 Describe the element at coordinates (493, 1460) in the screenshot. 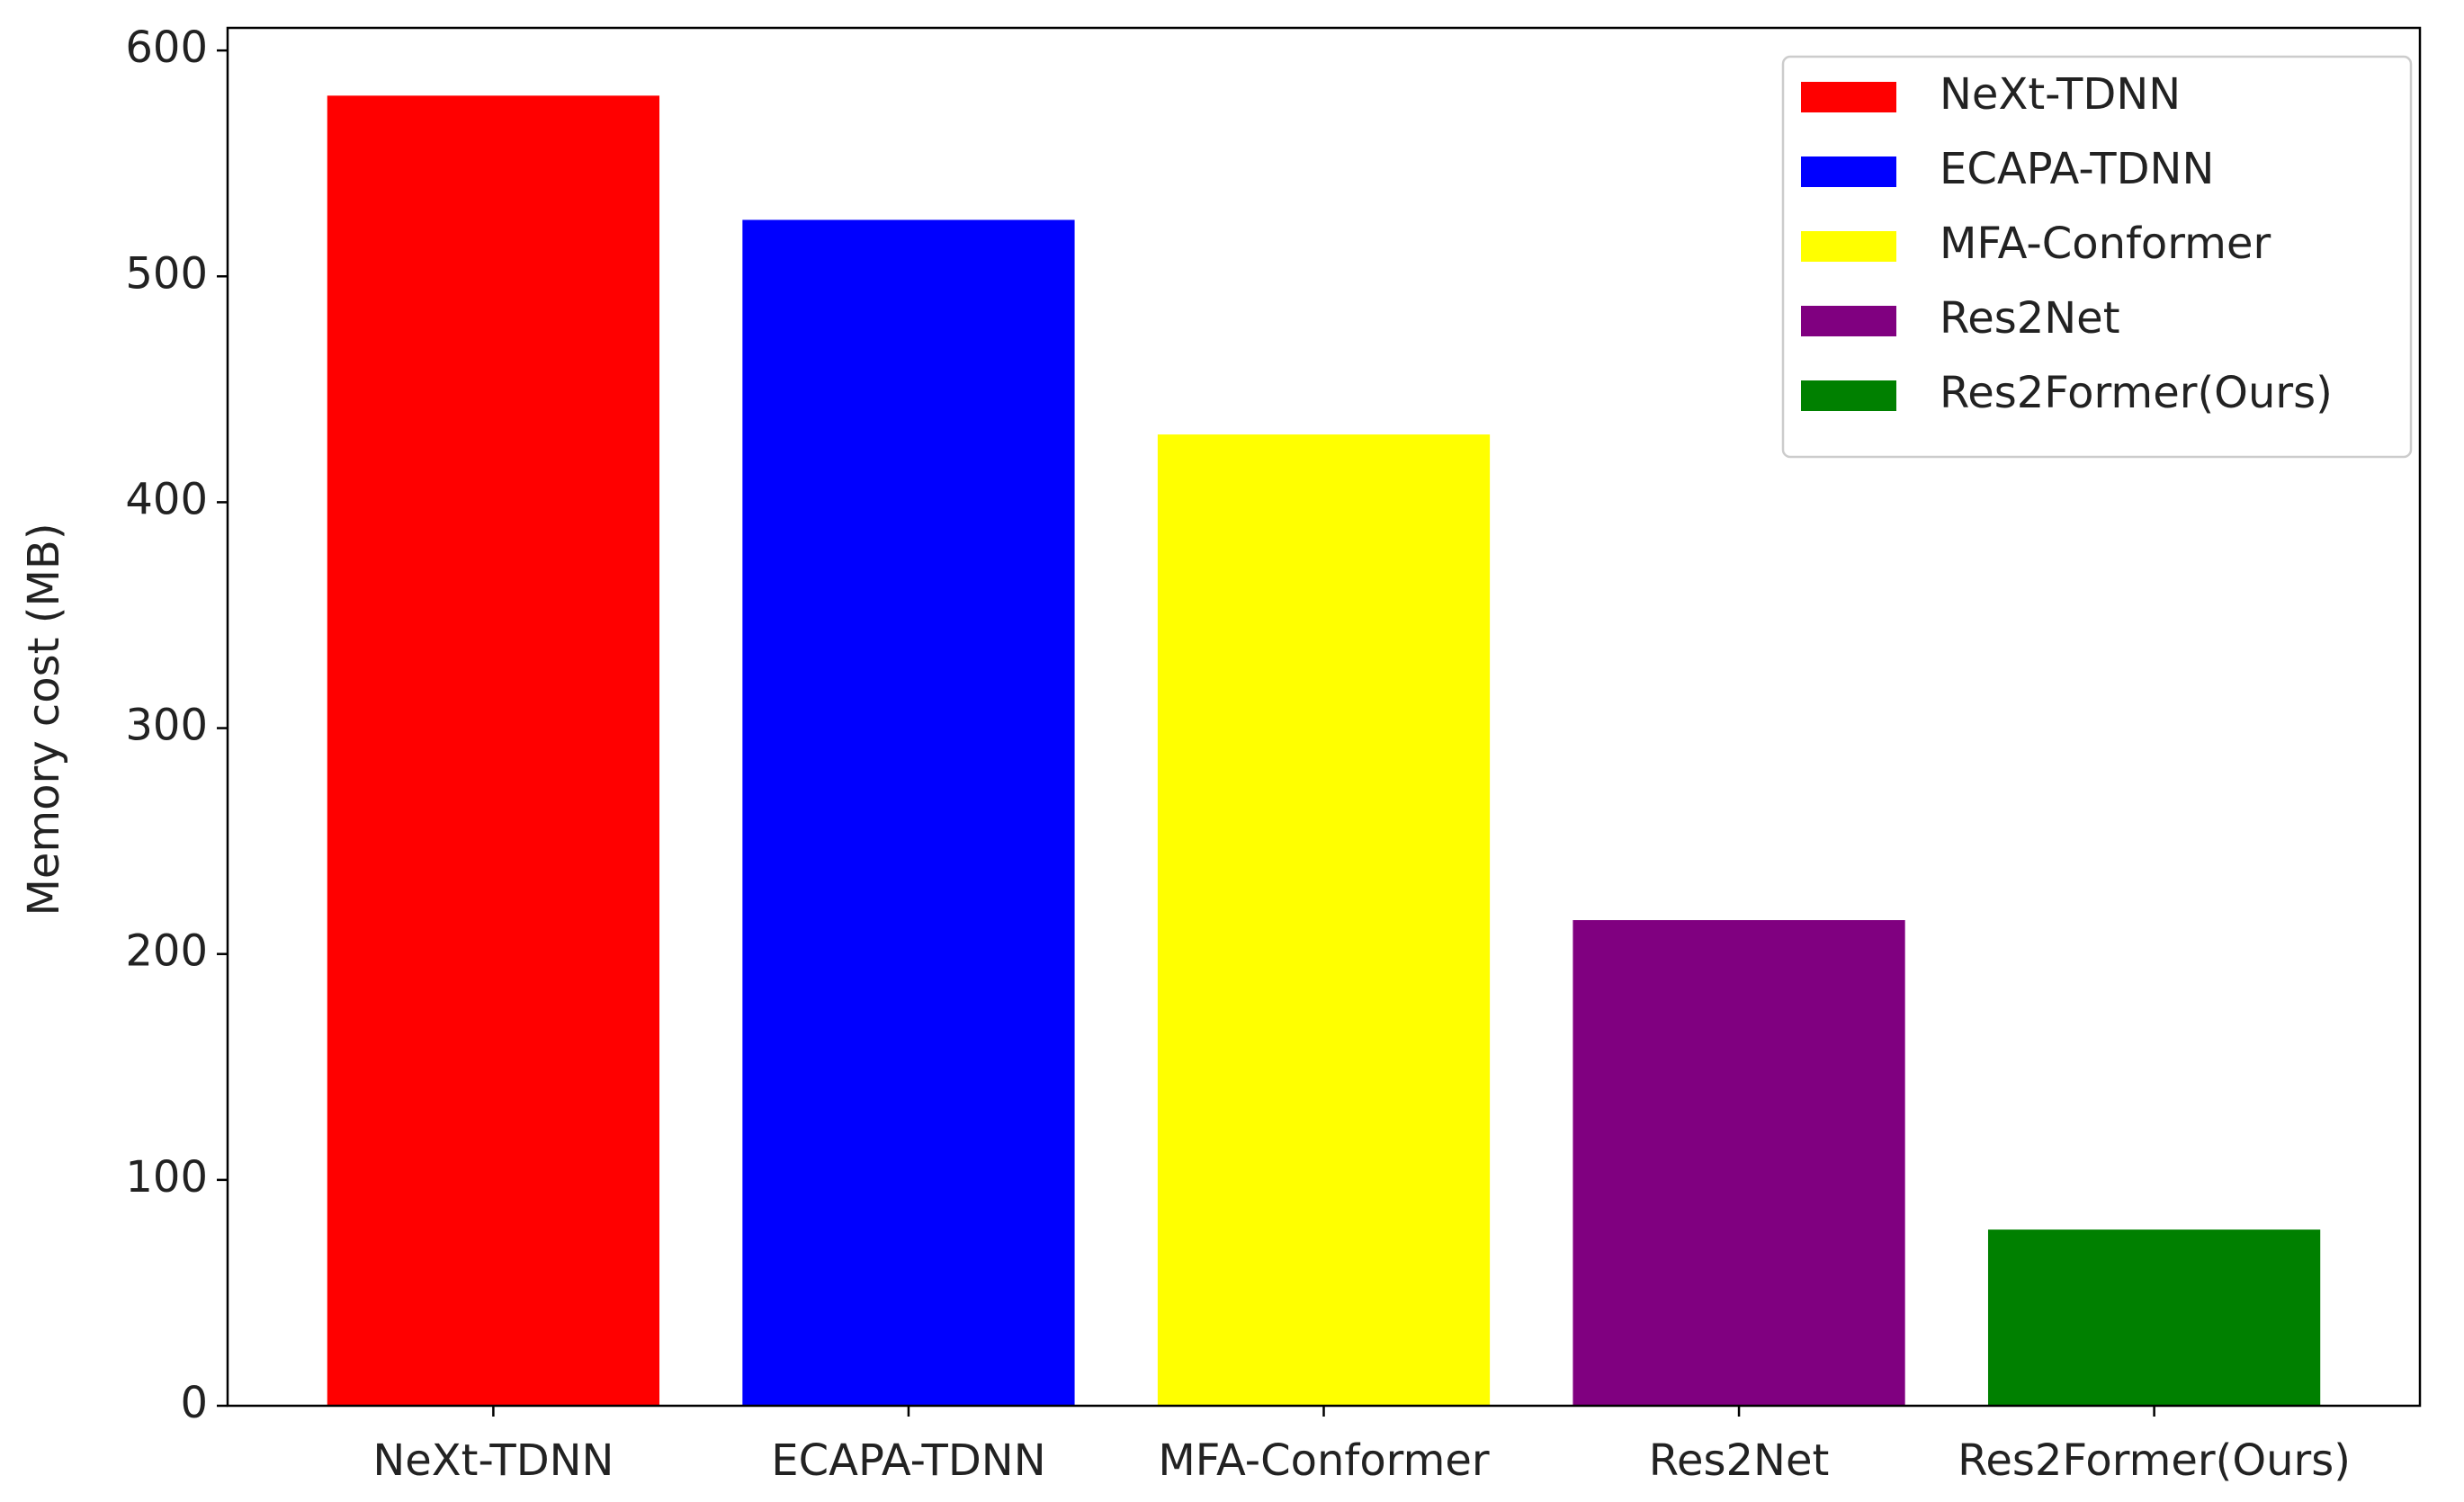

I see `x-tick-label: NeXt-TDNN` at that location.